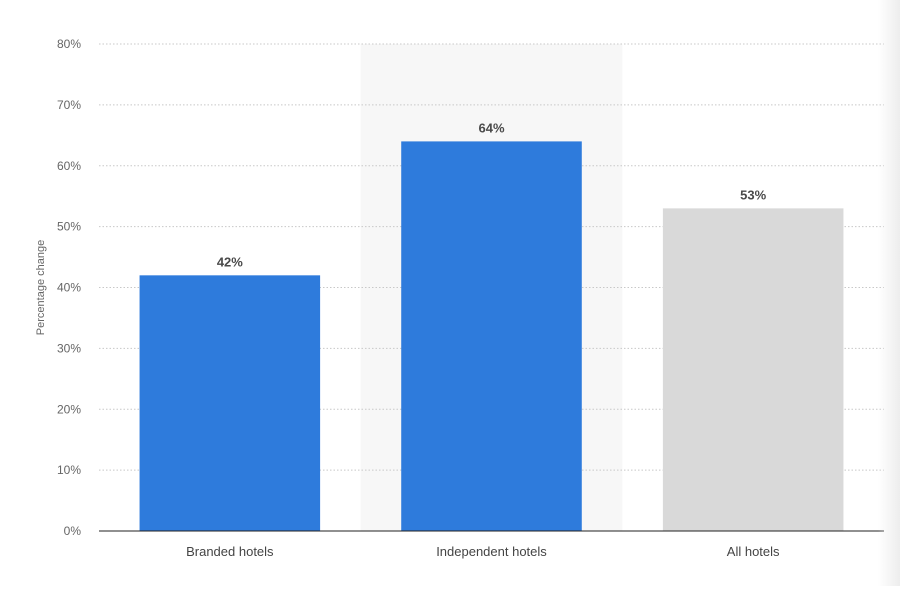 The image size is (900, 591). What do you see at coordinates (69, 105) in the screenshot?
I see `y-tick-label: 70%` at bounding box center [69, 105].